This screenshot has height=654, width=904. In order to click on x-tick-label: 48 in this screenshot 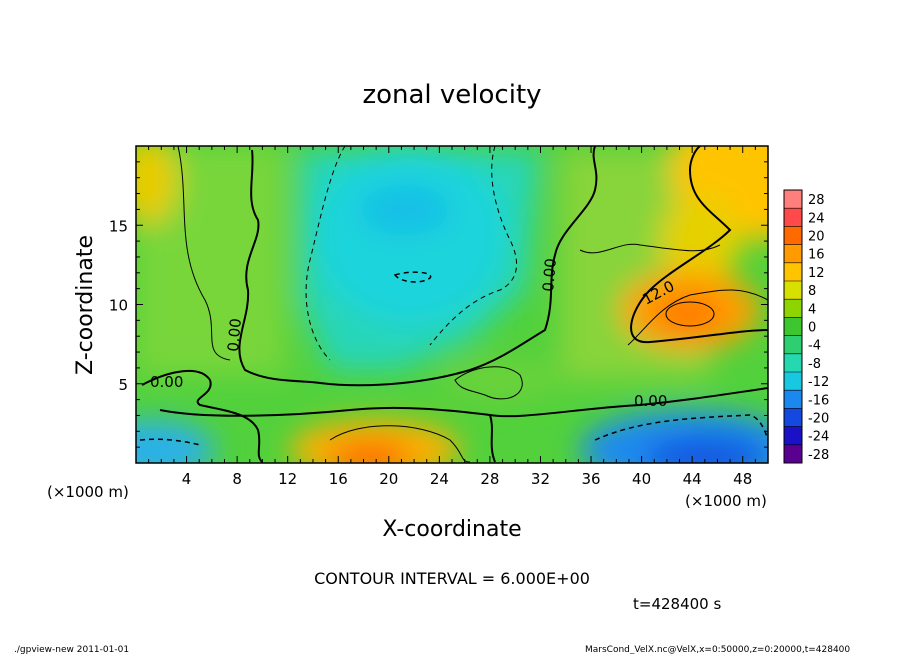, I will do `click(742, 479)`.